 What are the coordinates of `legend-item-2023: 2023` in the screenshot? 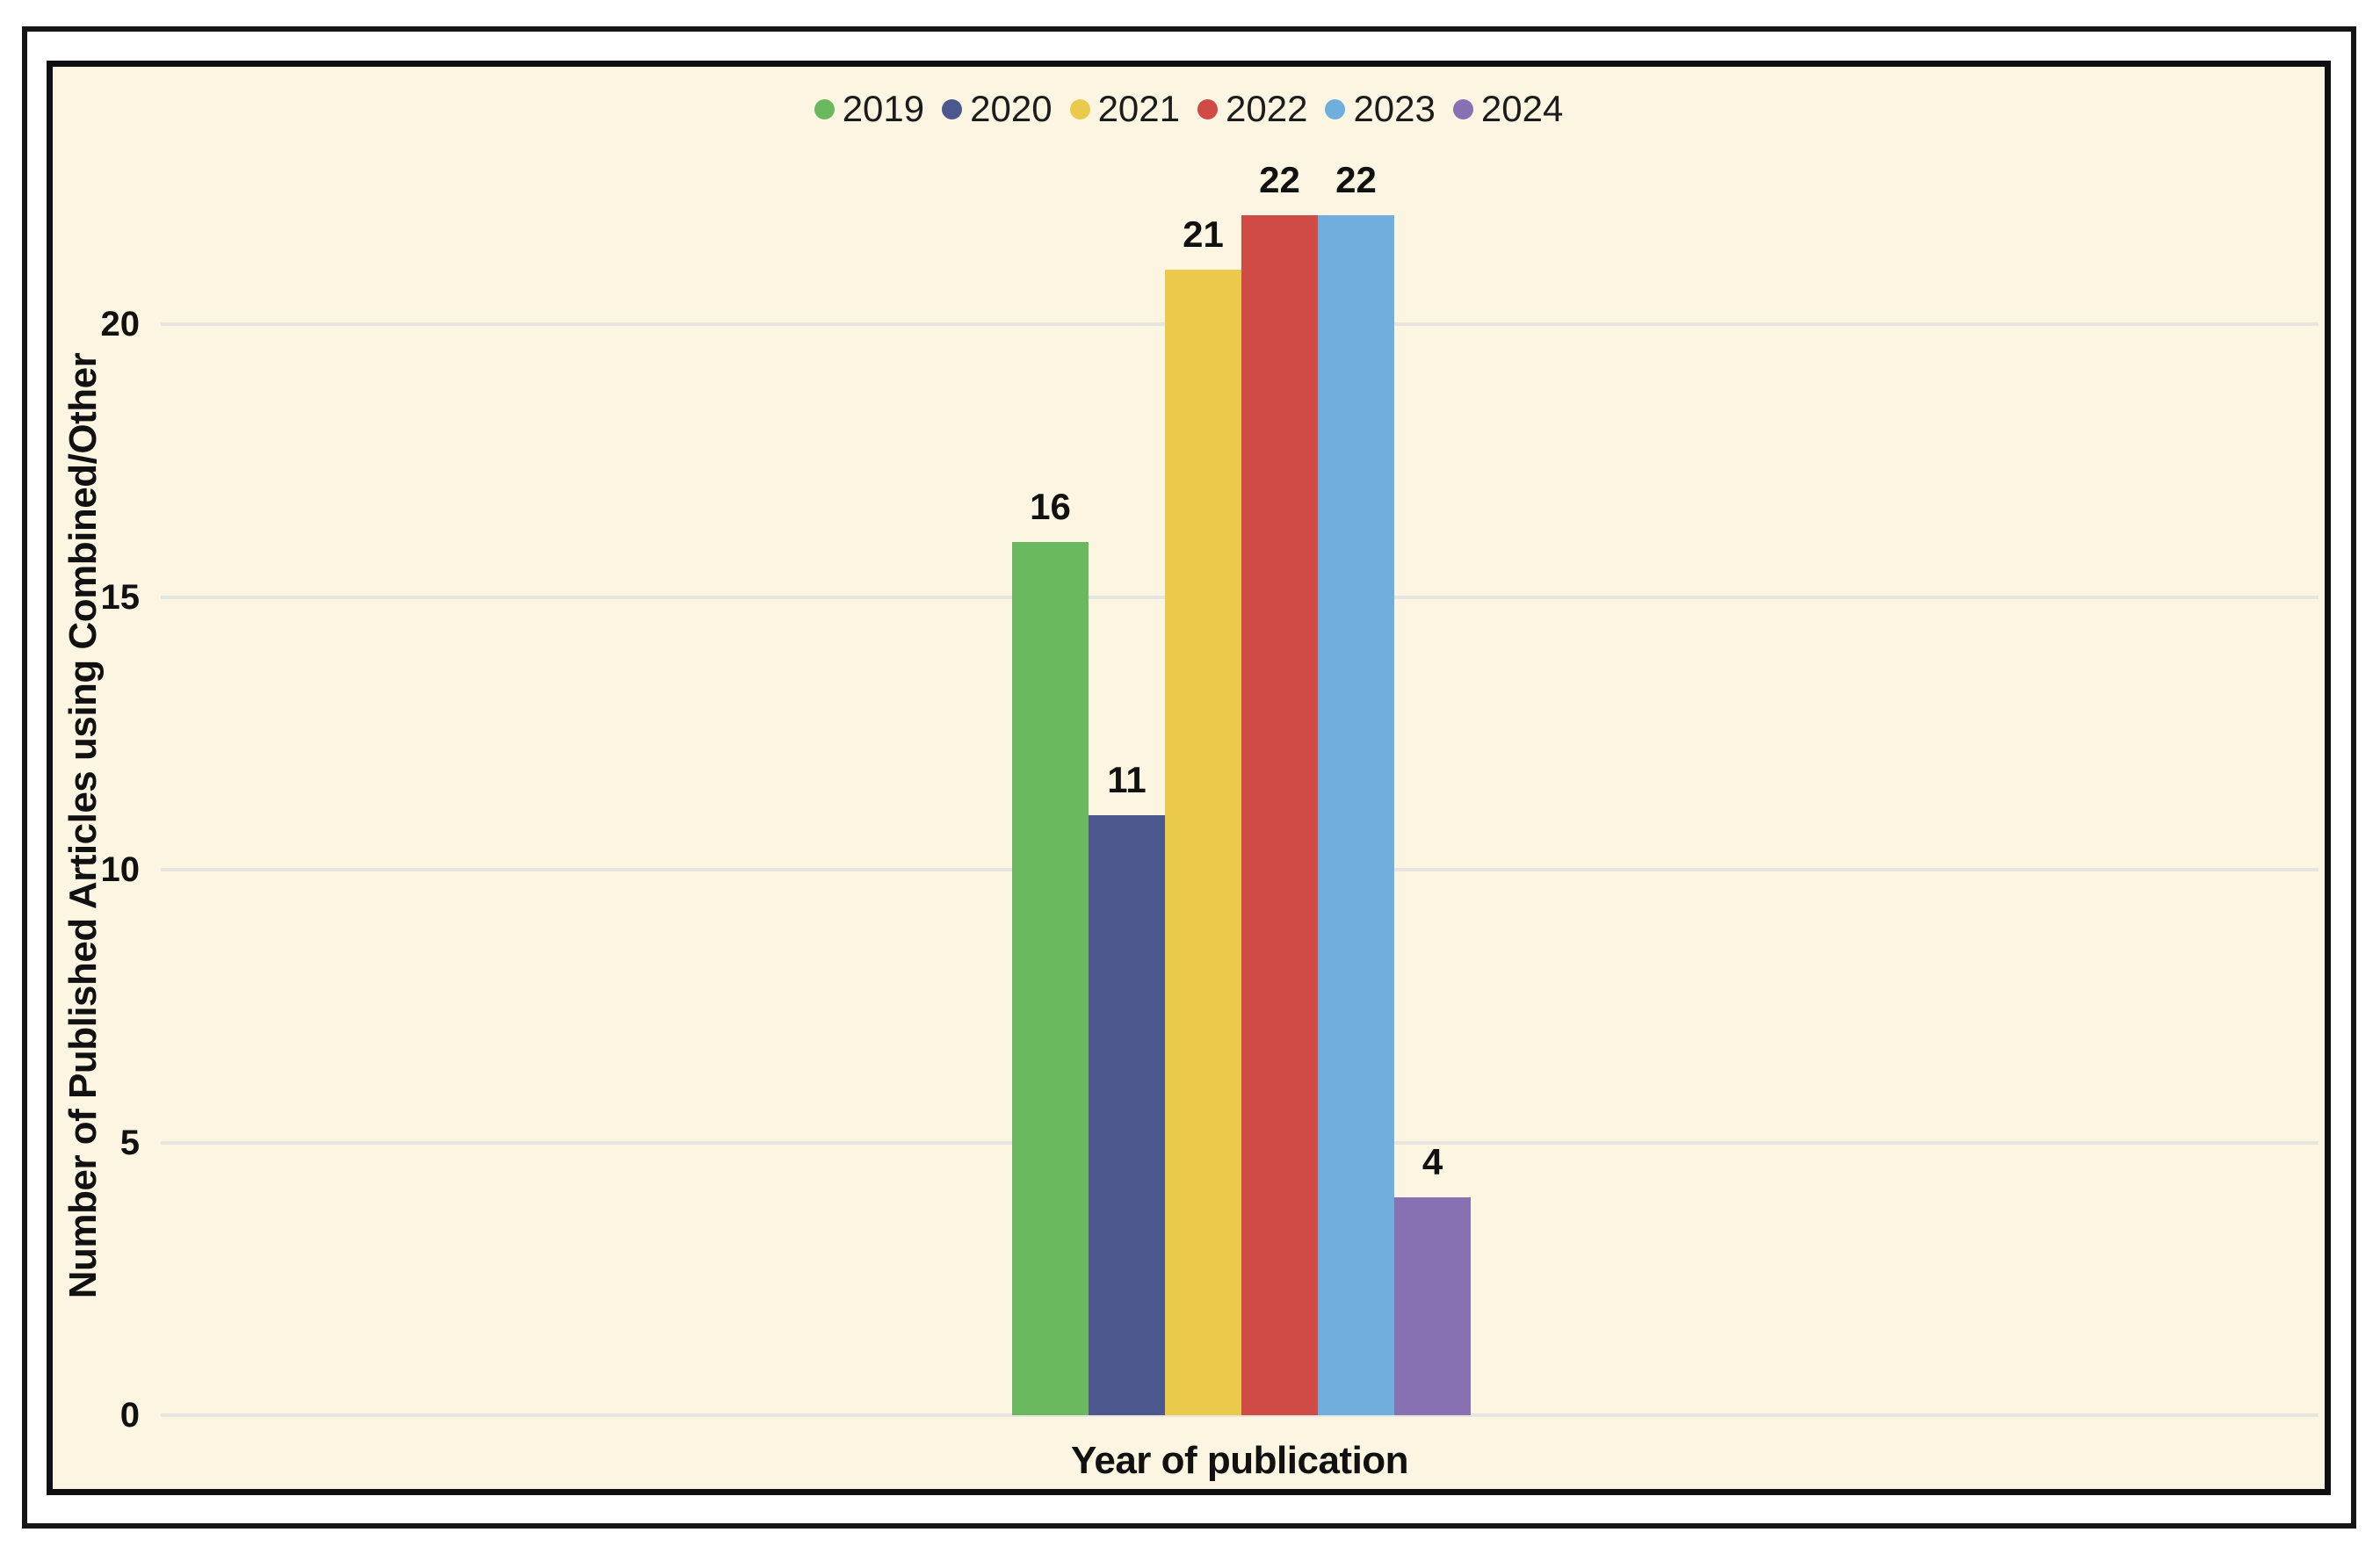 It's located at (1380, 109).